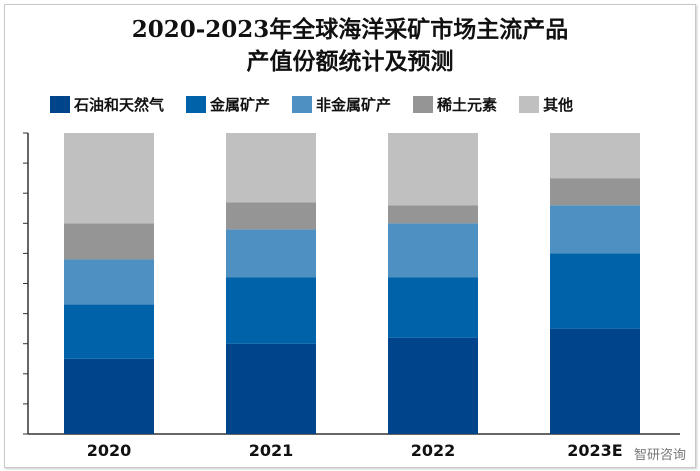 This screenshot has height=471, width=700. Describe the element at coordinates (467, 105) in the screenshot. I see `legend-label: 稀土元素` at that location.